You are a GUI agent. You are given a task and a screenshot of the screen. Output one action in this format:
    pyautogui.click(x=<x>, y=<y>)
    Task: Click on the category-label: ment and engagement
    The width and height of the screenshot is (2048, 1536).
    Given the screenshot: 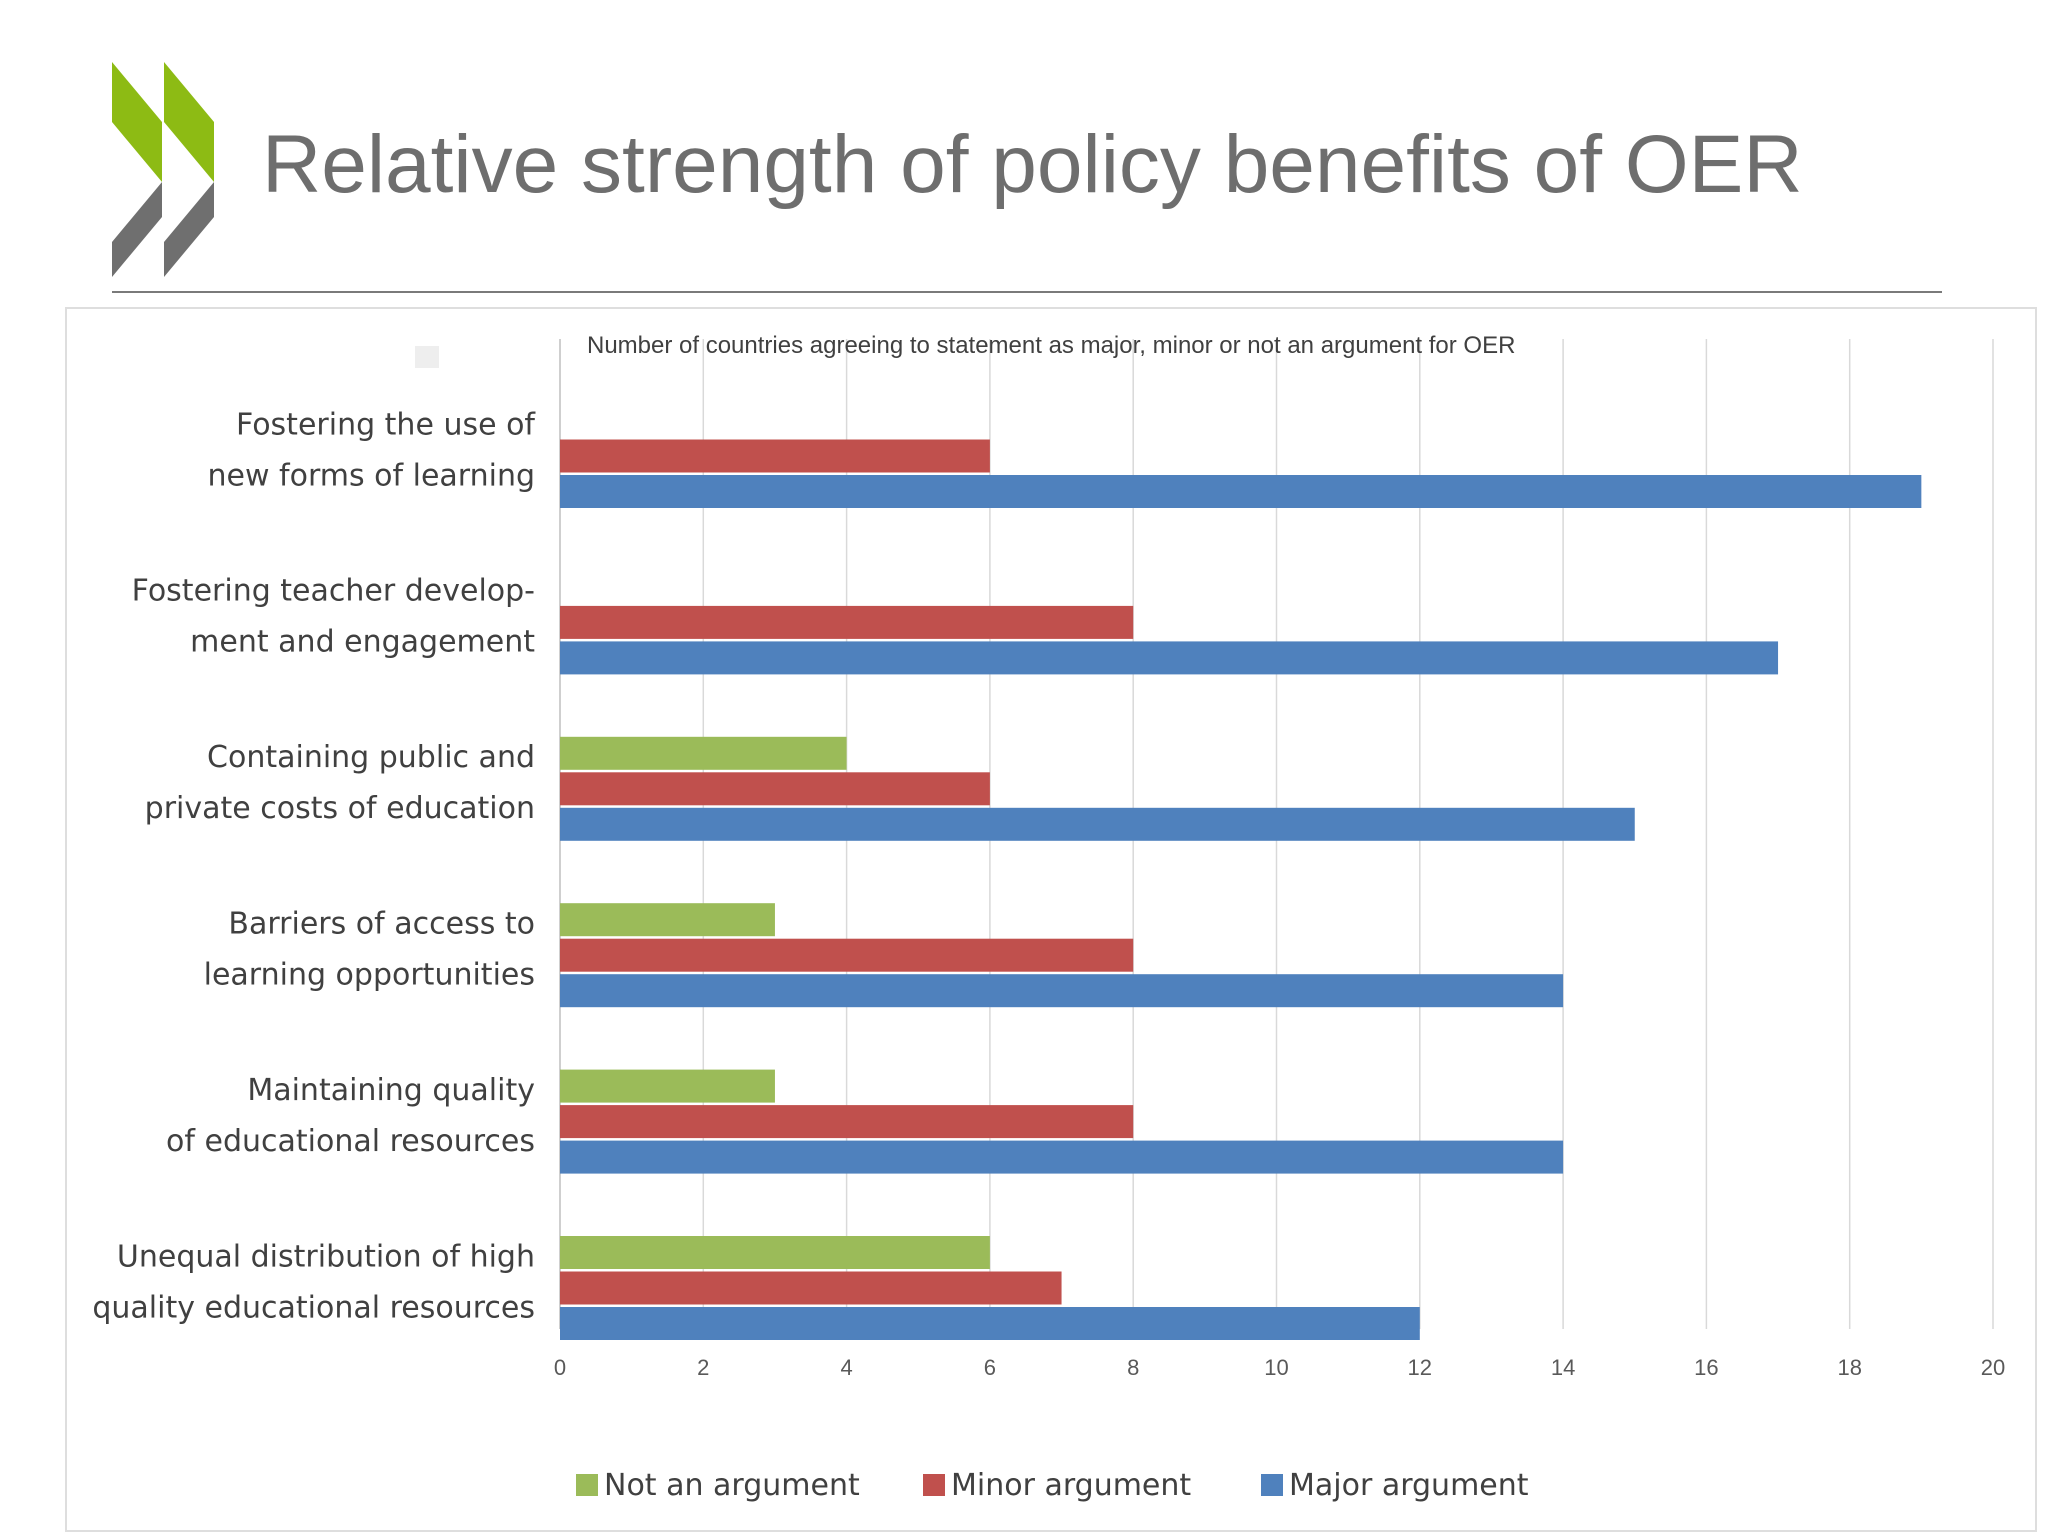 What is the action you would take?
    pyautogui.click(x=362, y=642)
    